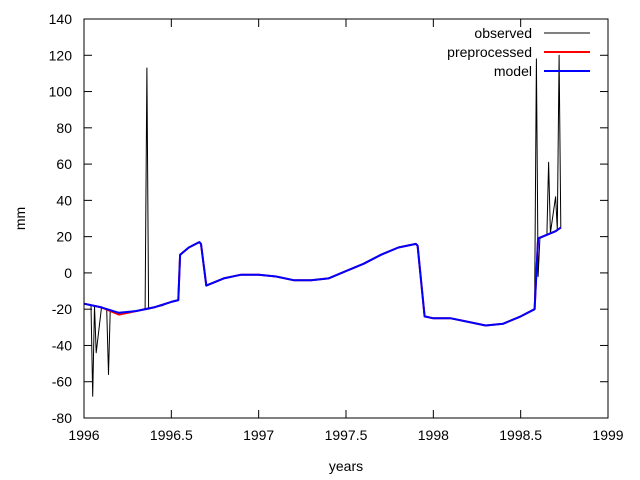  What do you see at coordinates (64, 128) in the screenshot?
I see `y-tick-label: 80` at bounding box center [64, 128].